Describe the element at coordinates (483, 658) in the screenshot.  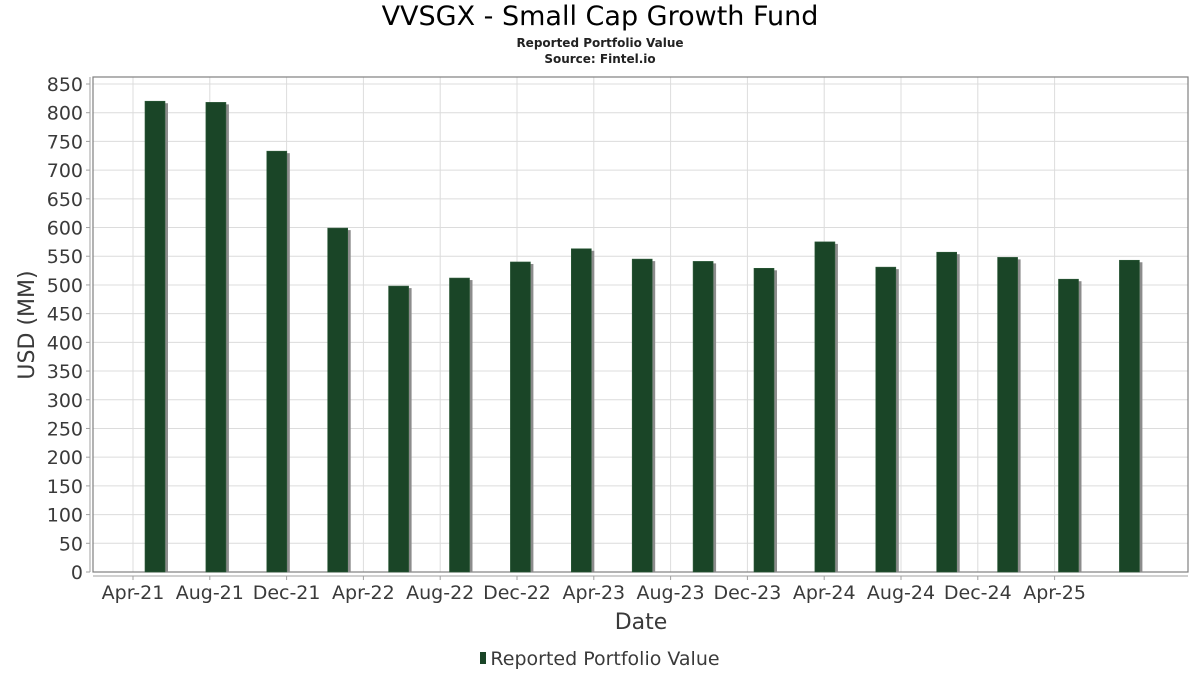
I see `legend-swatch` at that location.